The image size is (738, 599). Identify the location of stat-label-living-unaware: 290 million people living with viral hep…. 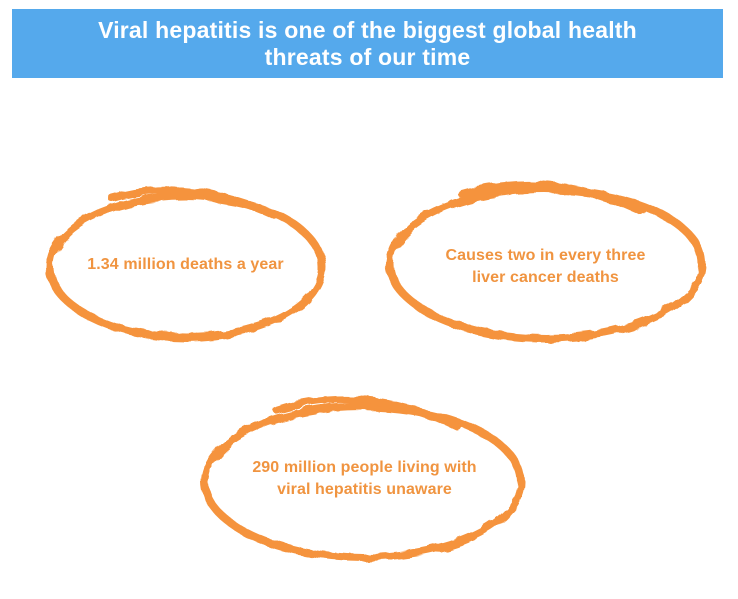
(364, 478).